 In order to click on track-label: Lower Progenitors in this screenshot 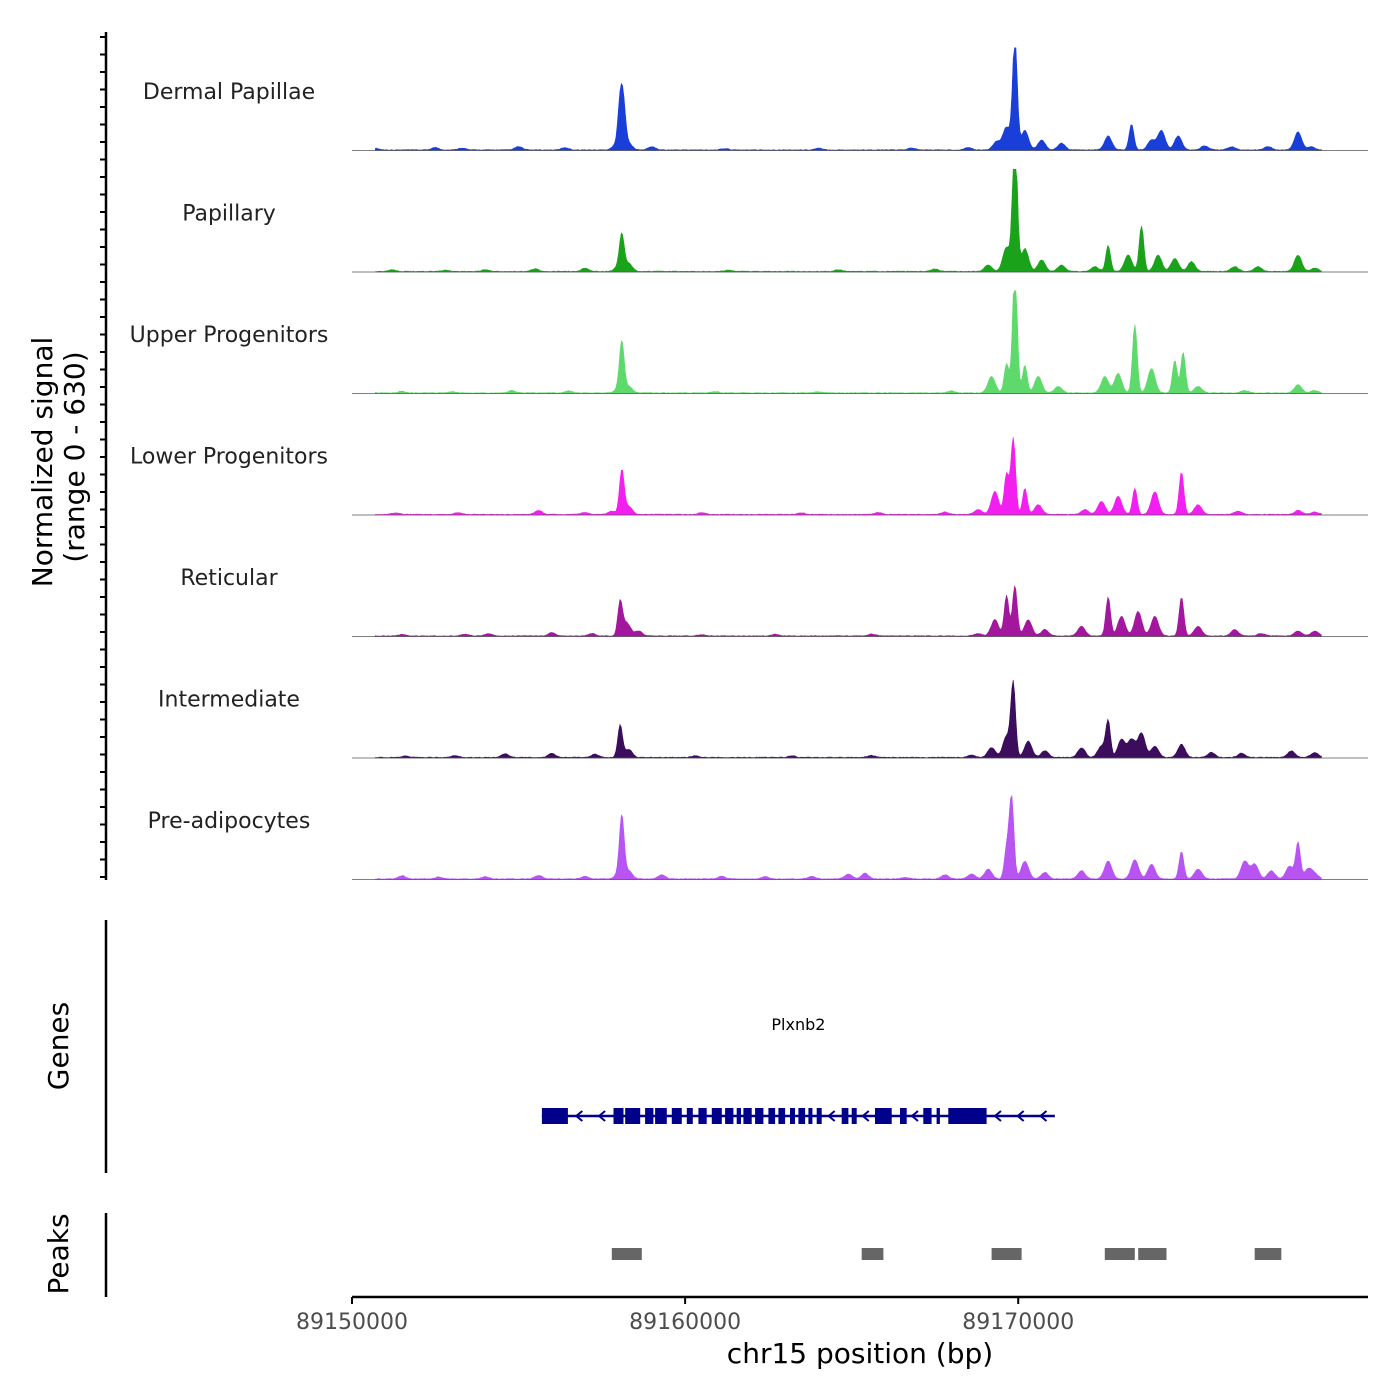, I will do `click(229, 457)`.